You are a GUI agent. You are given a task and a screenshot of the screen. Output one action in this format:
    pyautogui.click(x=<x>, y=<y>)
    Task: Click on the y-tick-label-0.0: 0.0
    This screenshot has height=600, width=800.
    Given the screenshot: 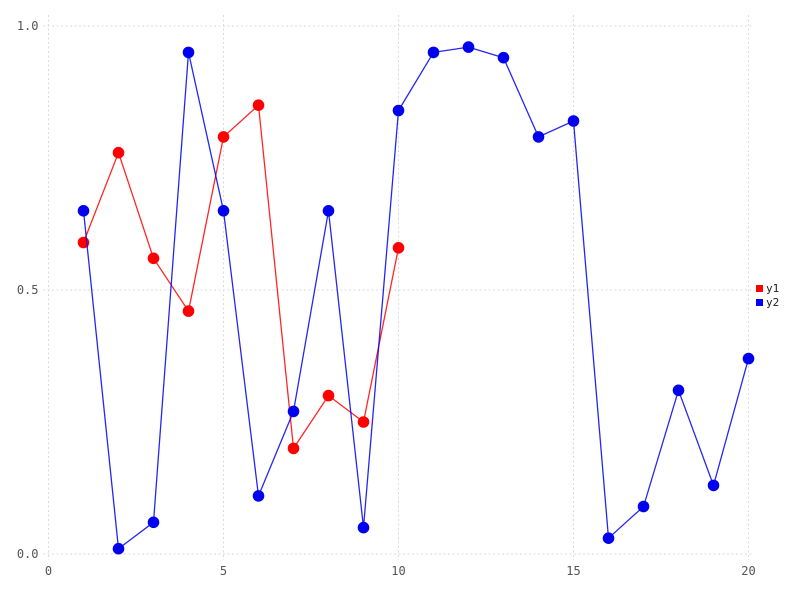 What is the action you would take?
    pyautogui.click(x=28, y=554)
    